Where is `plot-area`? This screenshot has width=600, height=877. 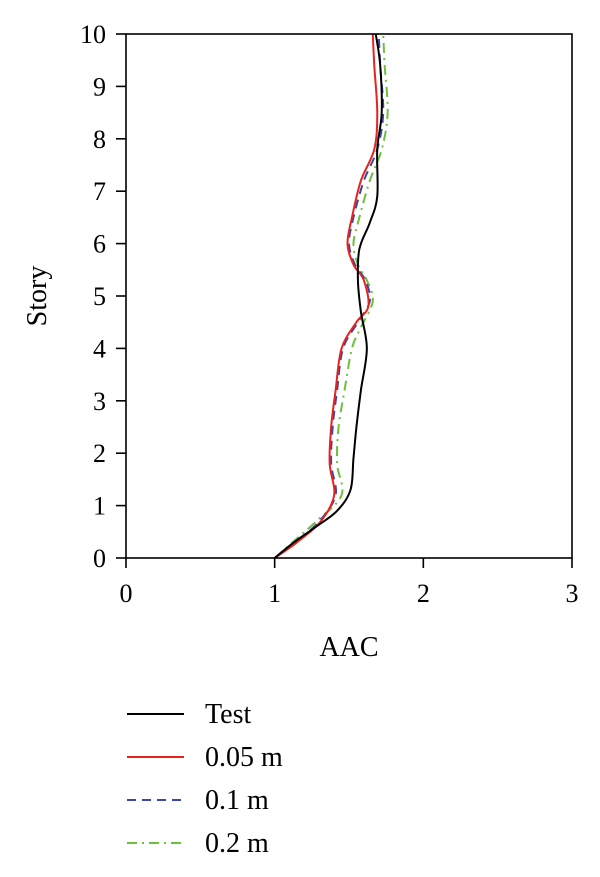
plot-area is located at coordinates (331, 296).